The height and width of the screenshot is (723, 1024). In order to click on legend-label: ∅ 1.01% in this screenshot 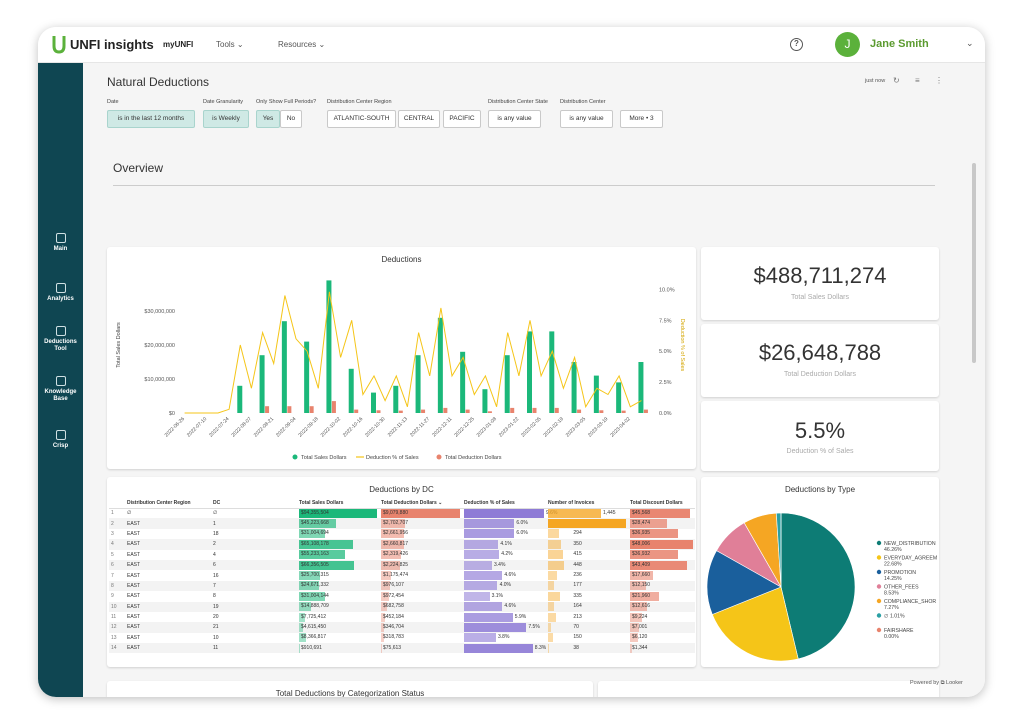, I will do `click(894, 617)`.